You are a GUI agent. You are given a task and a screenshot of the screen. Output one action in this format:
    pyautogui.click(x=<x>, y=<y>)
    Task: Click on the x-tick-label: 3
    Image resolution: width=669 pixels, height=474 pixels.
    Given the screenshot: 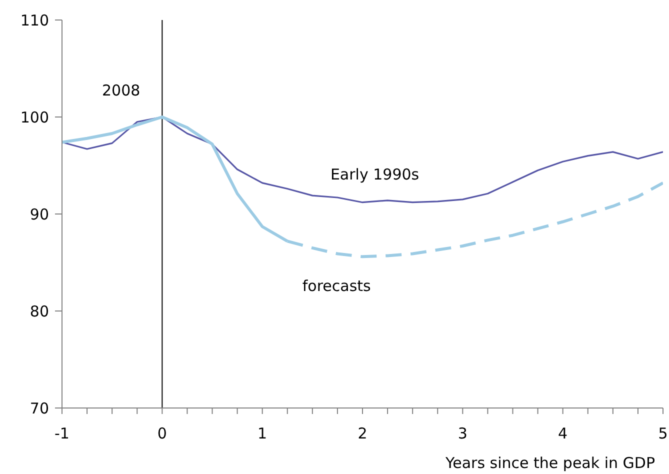 What is the action you would take?
    pyautogui.click(x=463, y=433)
    